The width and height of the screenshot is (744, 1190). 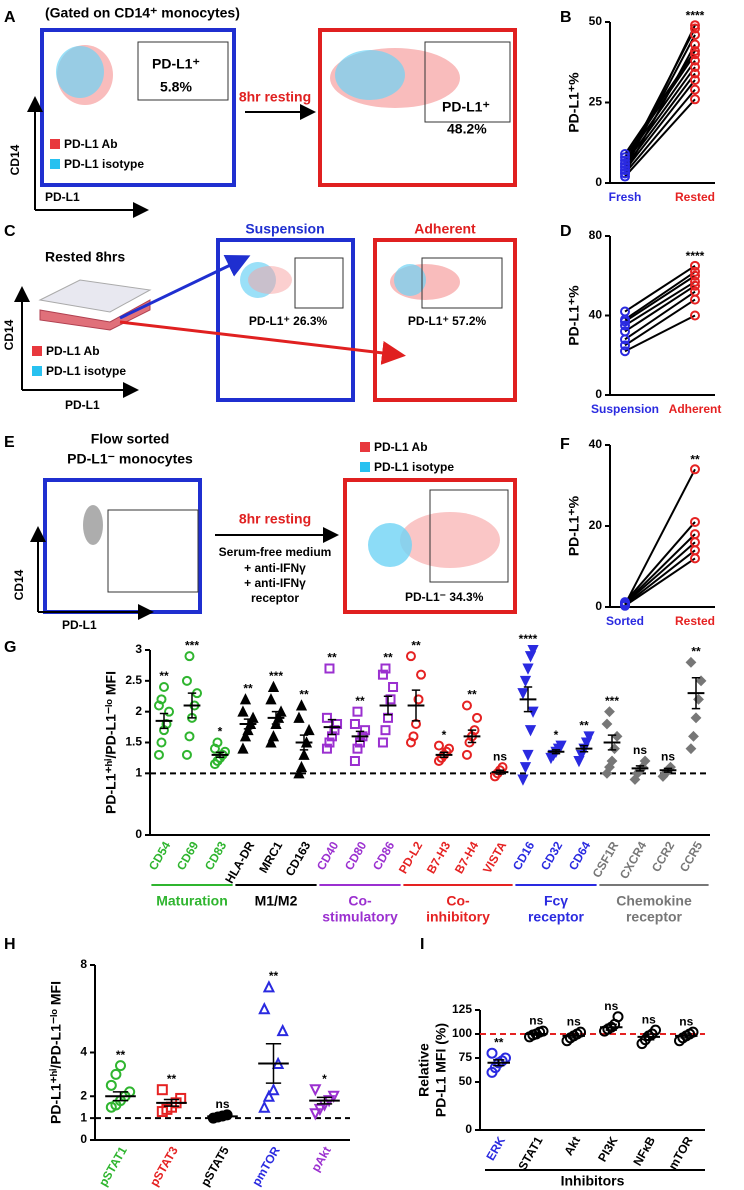 What do you see at coordinates (566, 17) in the screenshot?
I see `panel-letter: B` at bounding box center [566, 17].